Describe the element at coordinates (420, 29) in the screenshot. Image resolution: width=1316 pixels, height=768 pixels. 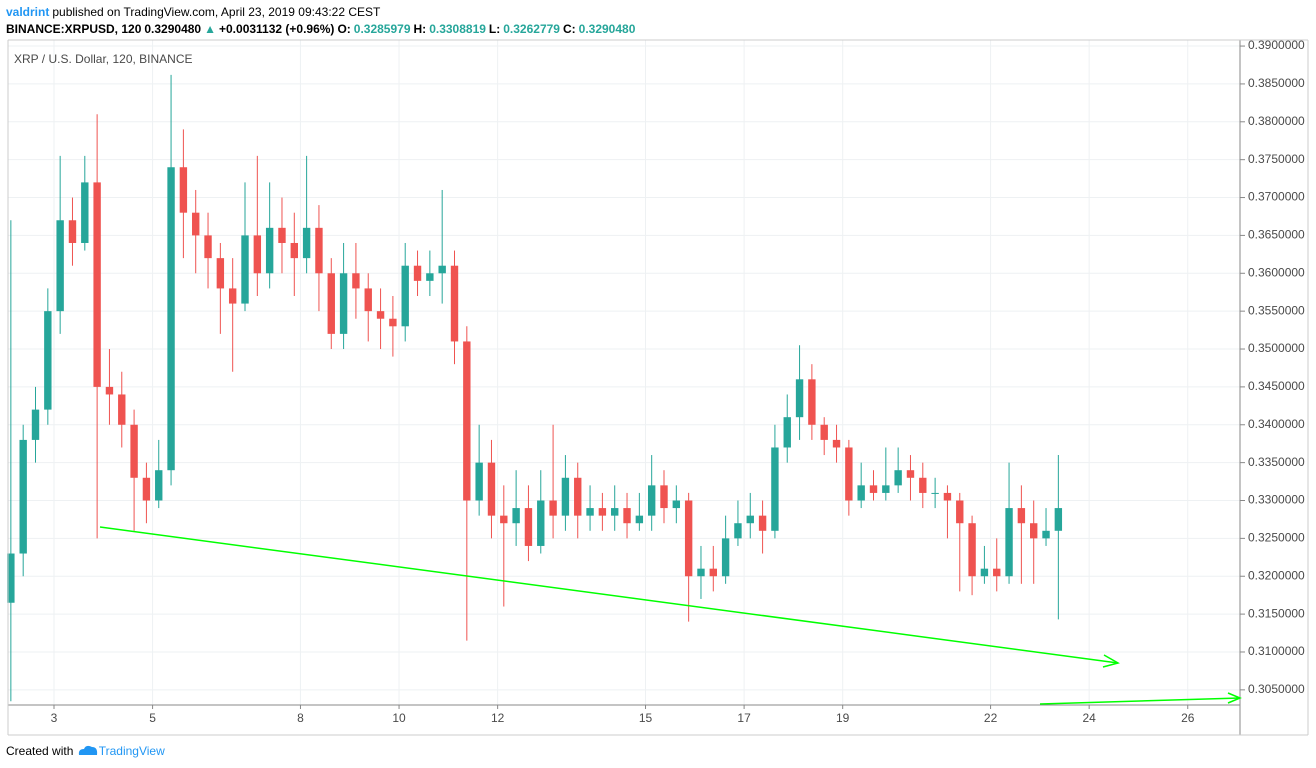
I see `h-label: H:` at that location.